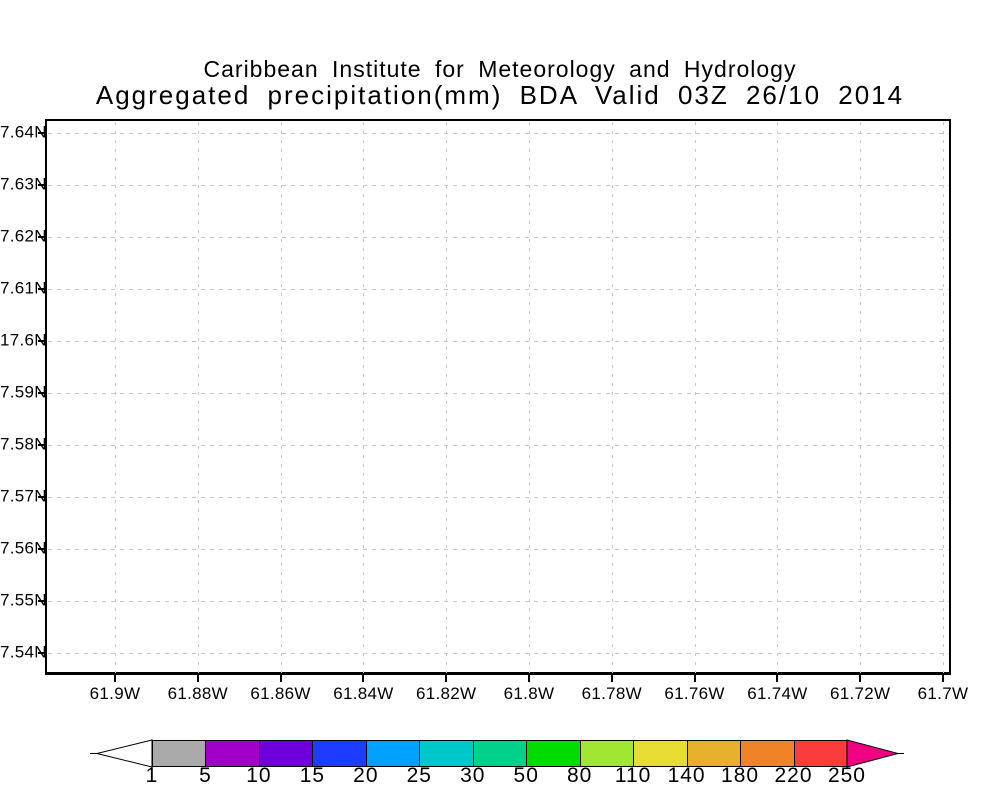 This screenshot has width=1000, height=800. What do you see at coordinates (873, 753) in the screenshot?
I see `colorbar-above-max-arrow` at bounding box center [873, 753].